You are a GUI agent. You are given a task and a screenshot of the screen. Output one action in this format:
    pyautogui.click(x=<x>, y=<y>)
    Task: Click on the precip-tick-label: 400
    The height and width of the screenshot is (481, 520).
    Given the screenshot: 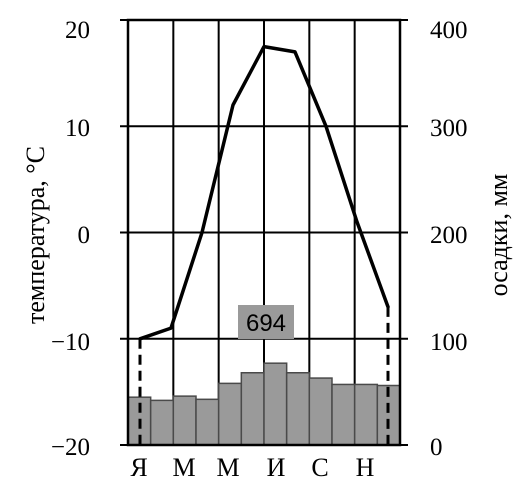 What is the action you would take?
    pyautogui.click(x=449, y=30)
    